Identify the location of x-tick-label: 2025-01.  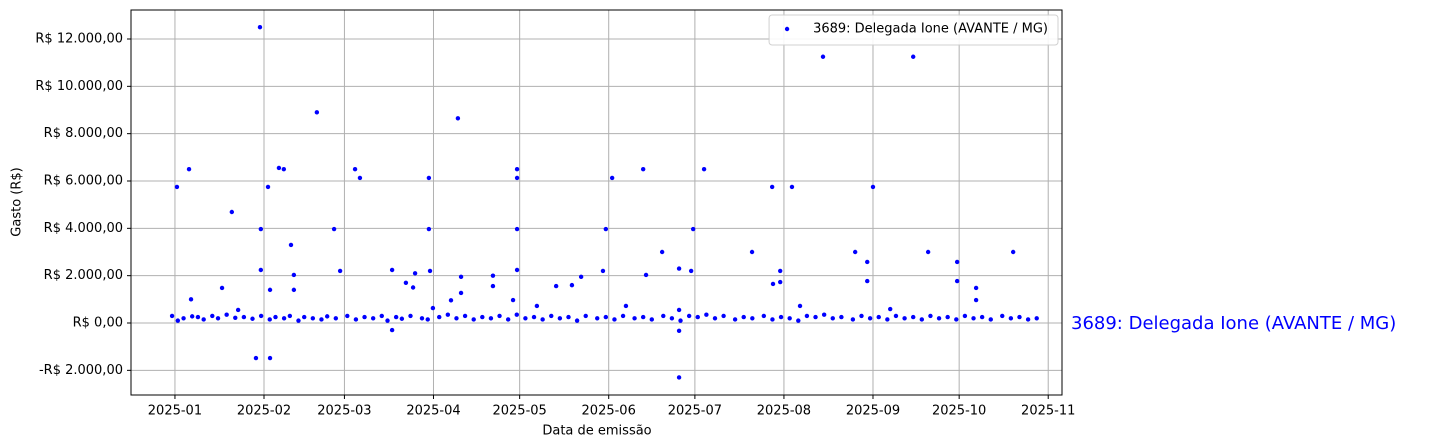
(175, 411).